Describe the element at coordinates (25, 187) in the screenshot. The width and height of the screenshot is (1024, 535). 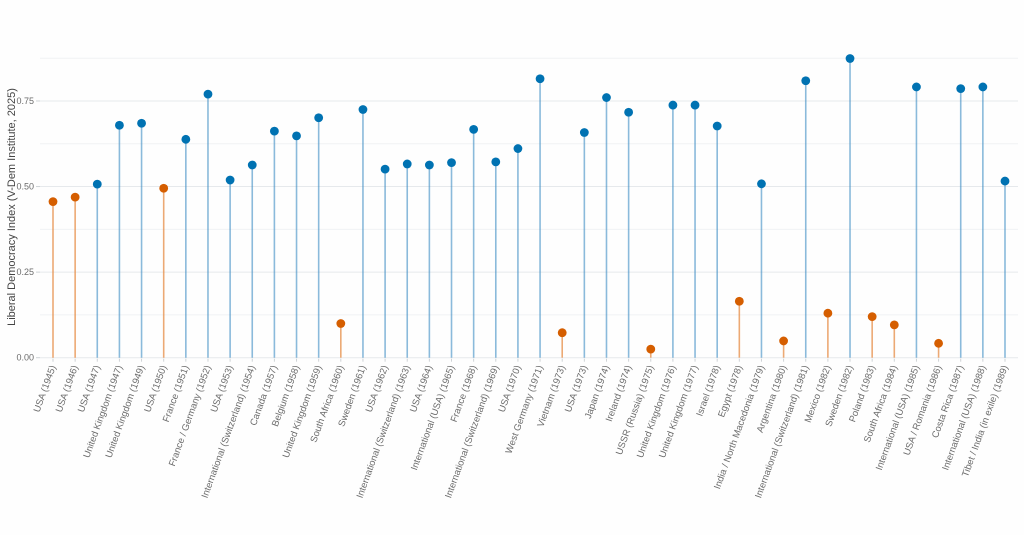
I see `y-tick-label: 0.50` at that location.